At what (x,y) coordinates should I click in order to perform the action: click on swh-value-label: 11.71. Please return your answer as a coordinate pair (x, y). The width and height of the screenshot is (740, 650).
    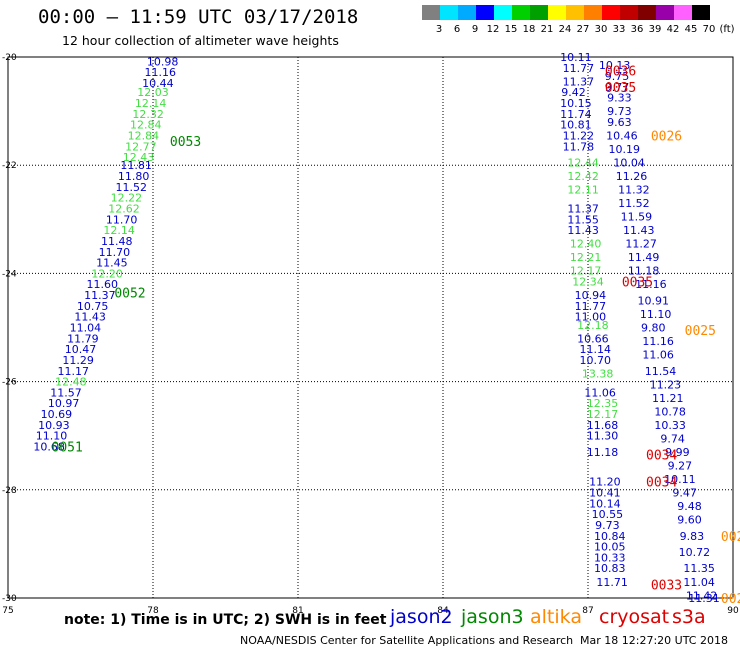
    Looking at the image, I should click on (612, 582).